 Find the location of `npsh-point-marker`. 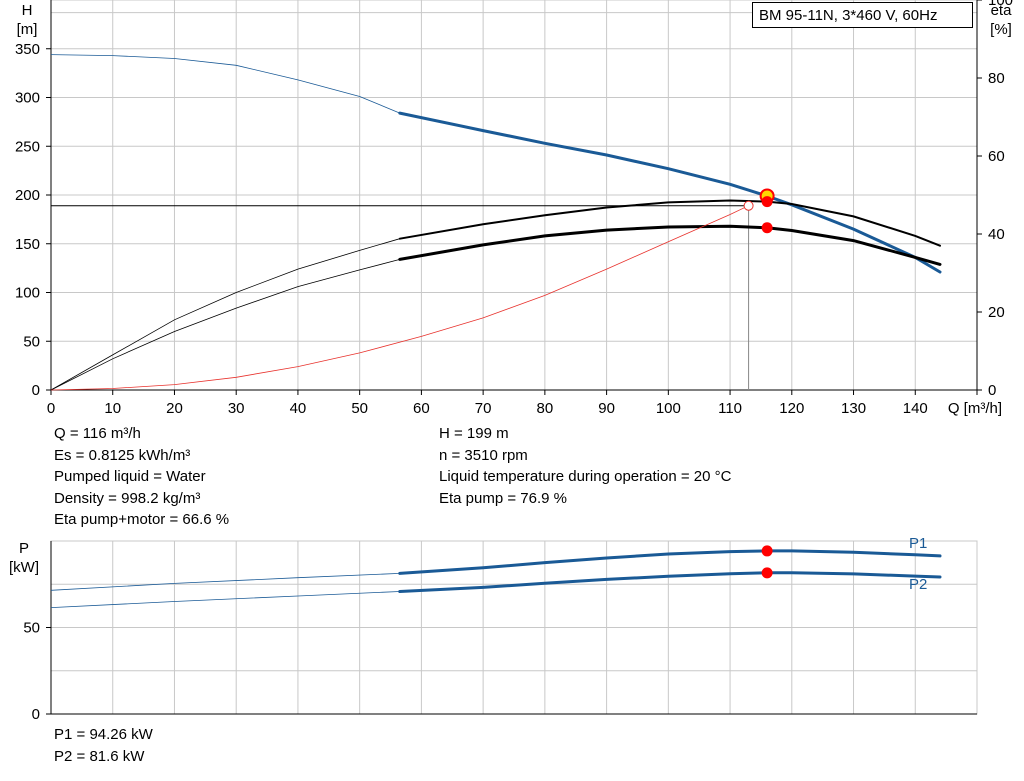

npsh-point-marker is located at coordinates (748, 205).